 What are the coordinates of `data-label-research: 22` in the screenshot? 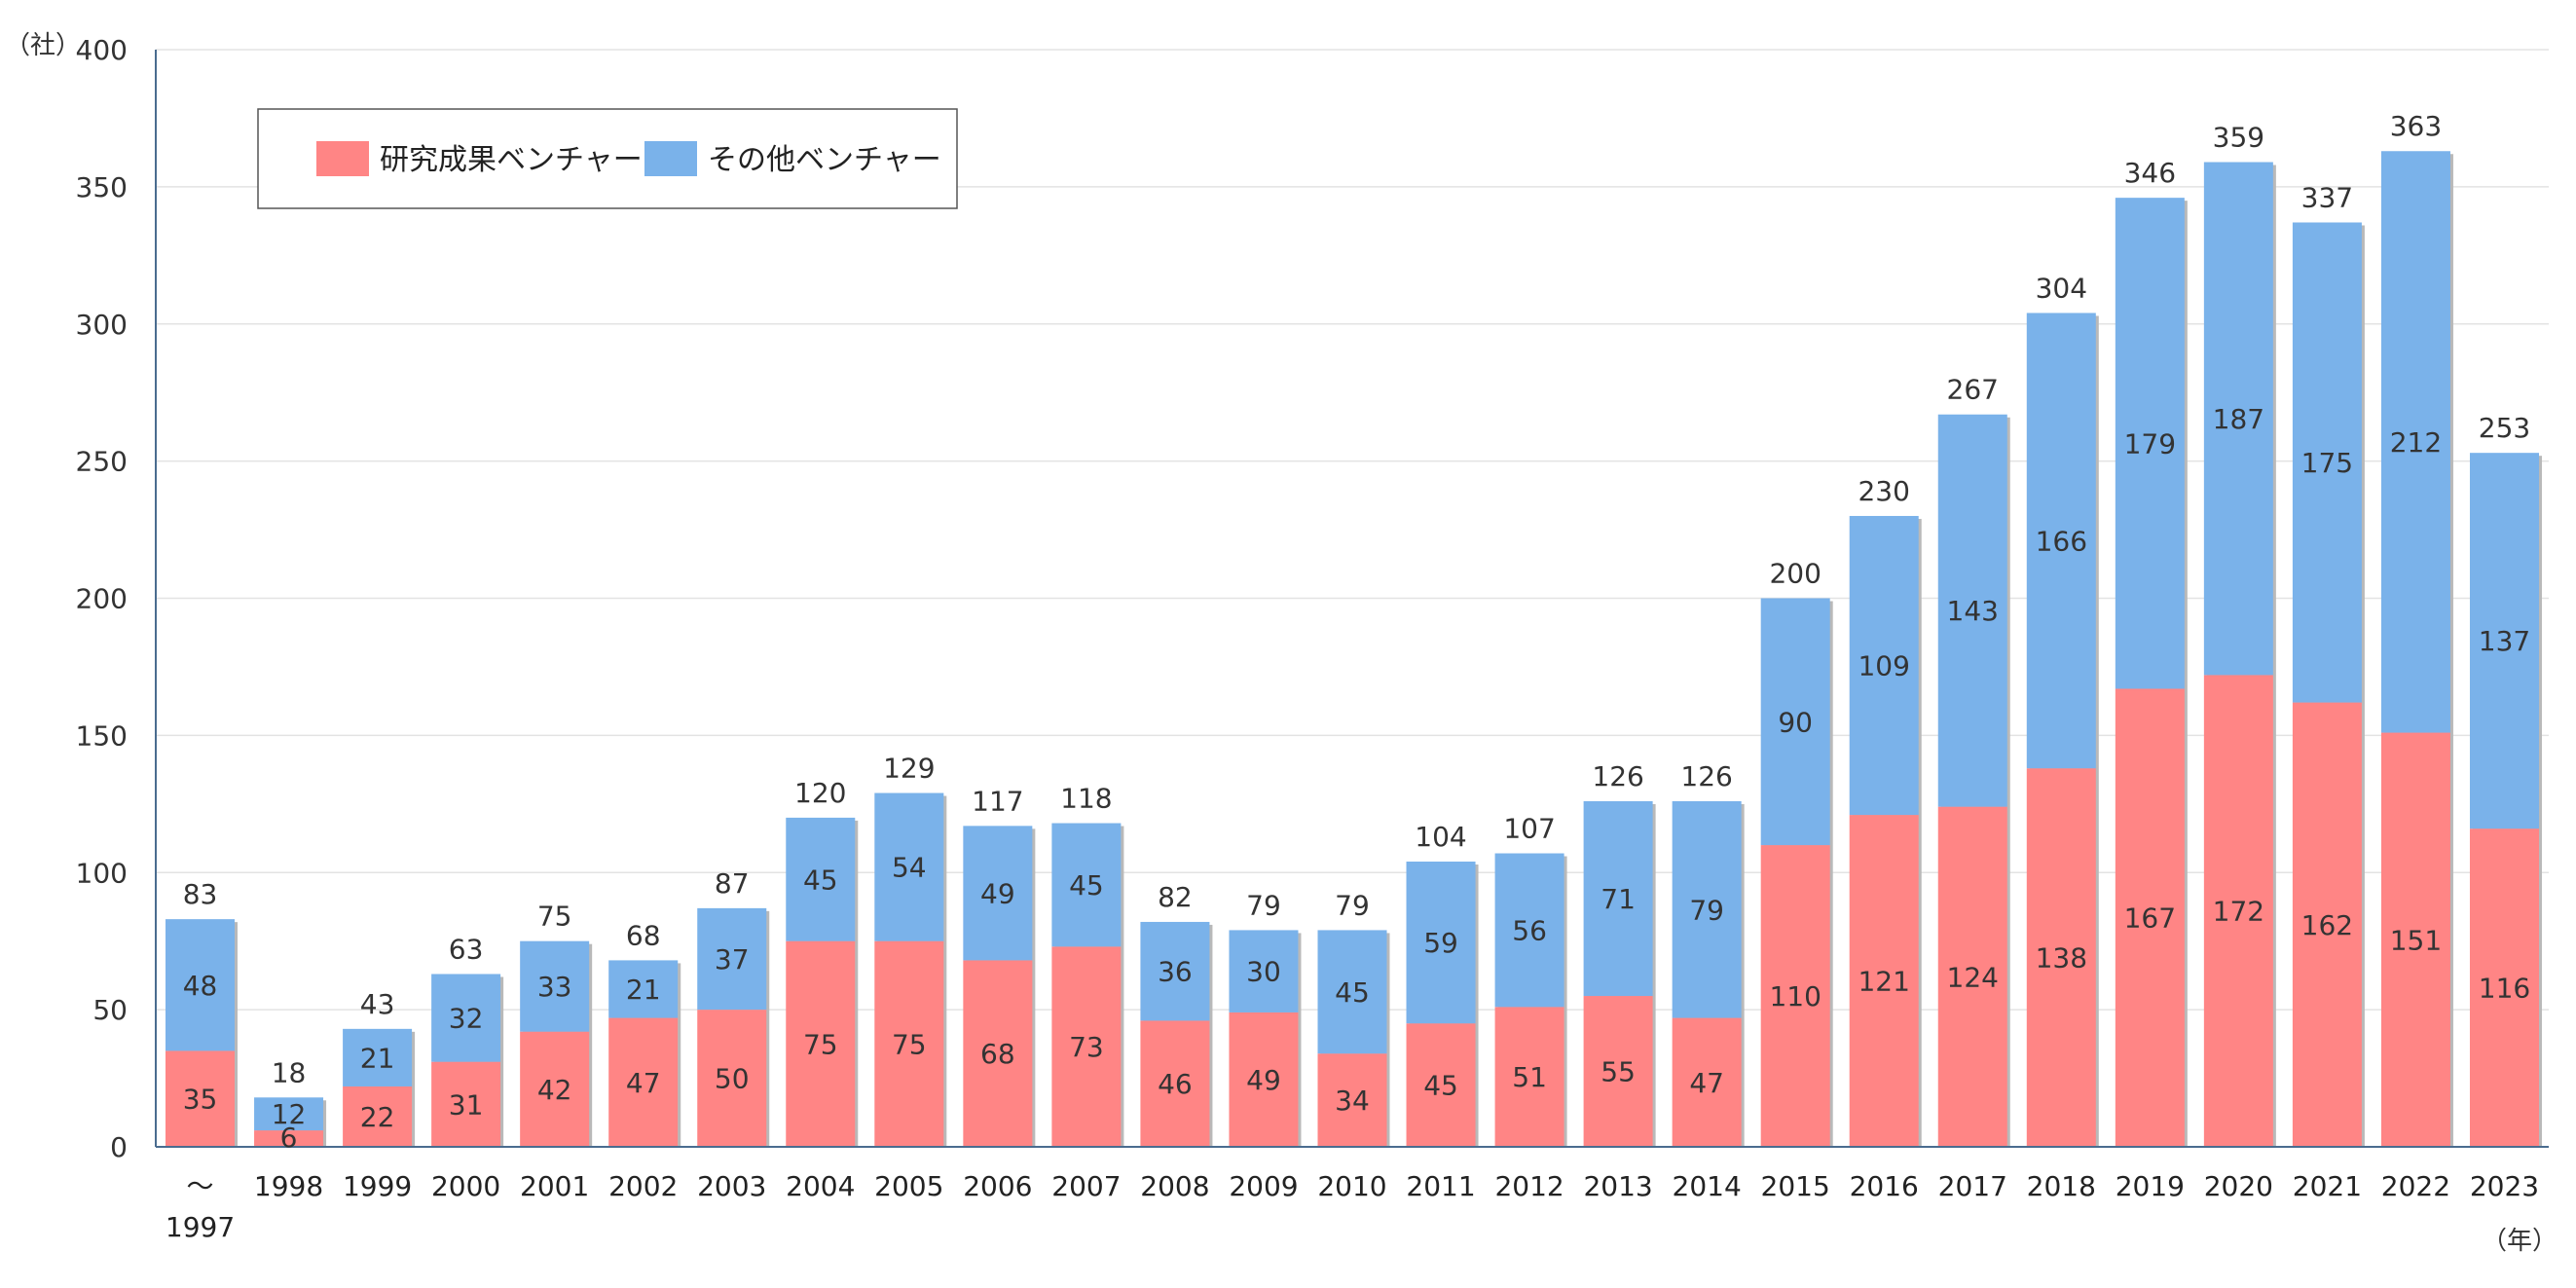 It's located at (377, 1117).